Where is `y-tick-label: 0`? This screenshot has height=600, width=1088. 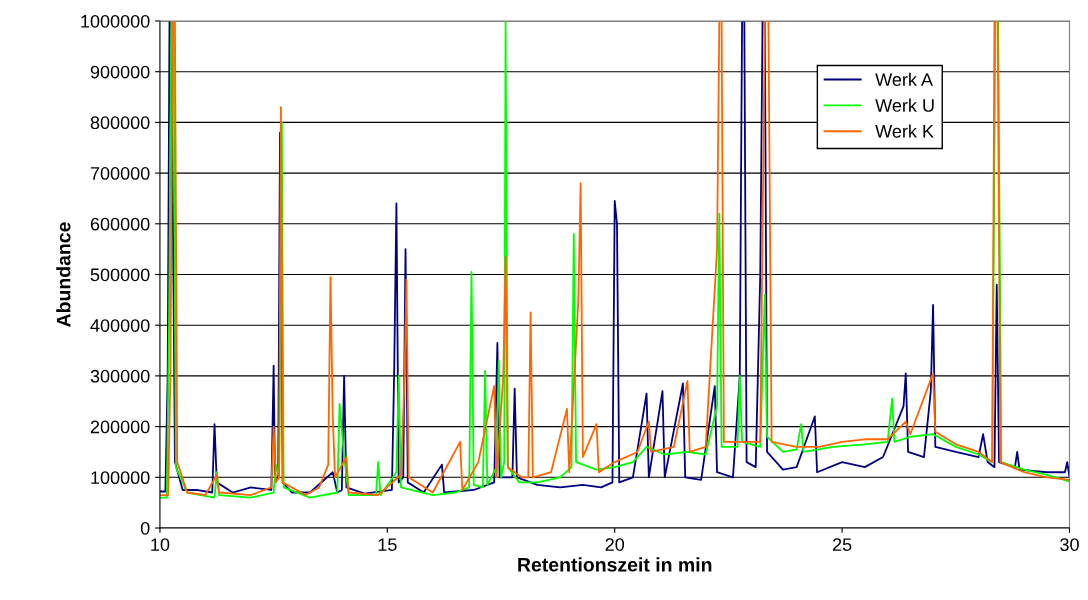
y-tick-label: 0 is located at coordinates (145, 528).